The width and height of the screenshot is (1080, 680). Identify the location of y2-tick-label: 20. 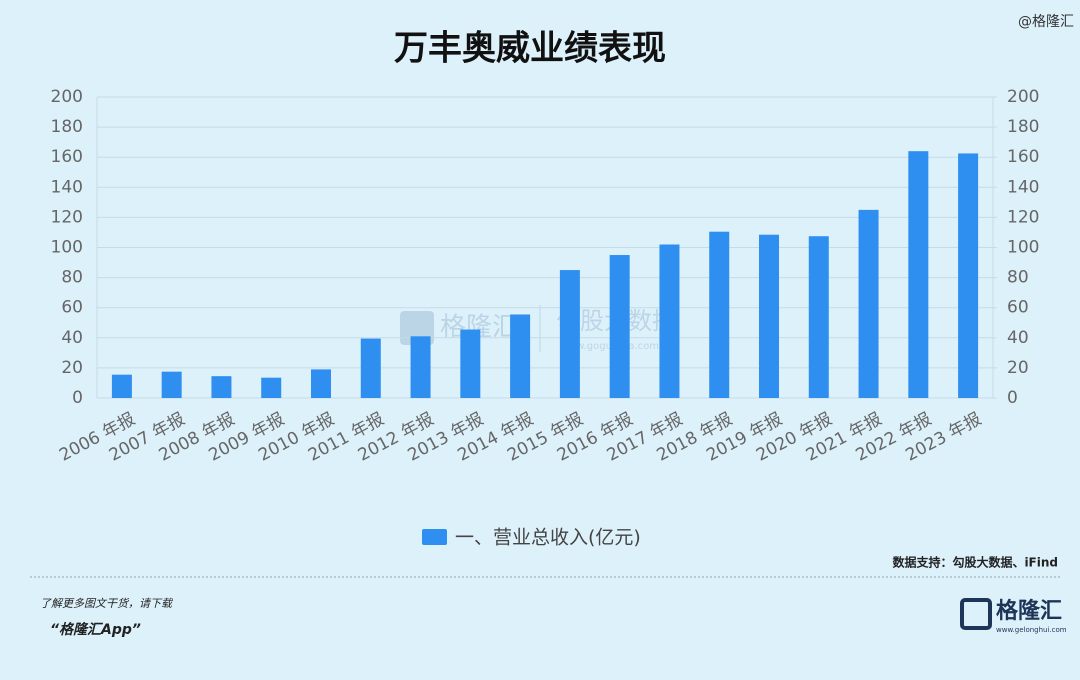
(1018, 368).